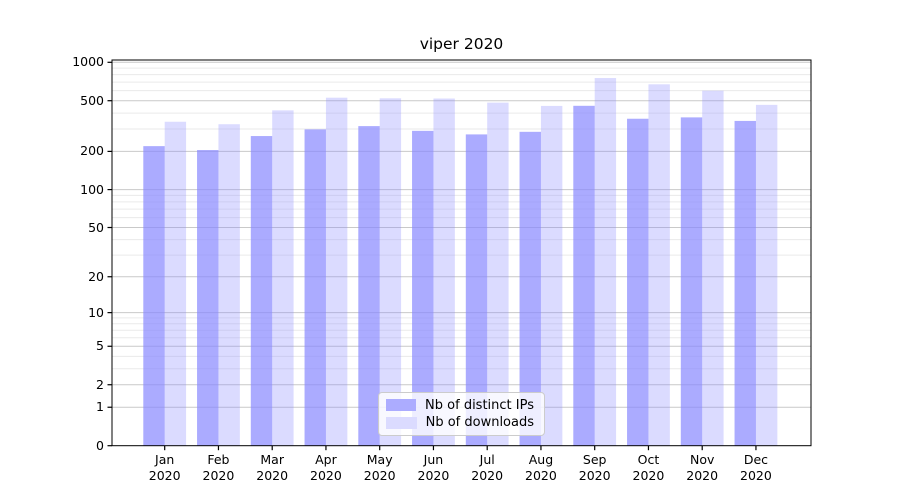  Describe the element at coordinates (218, 467) in the screenshot. I see `x-tick-label-feb: Feb 2020` at that location.